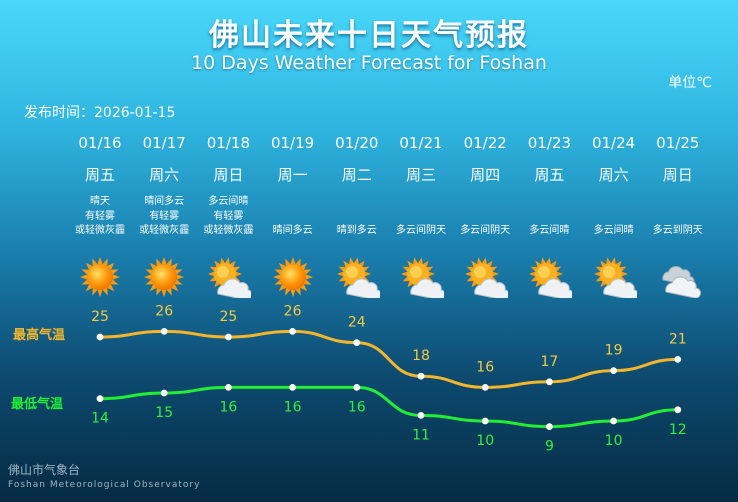 This screenshot has height=502, width=738. I want to click on day-date: 01/18, so click(228, 143).